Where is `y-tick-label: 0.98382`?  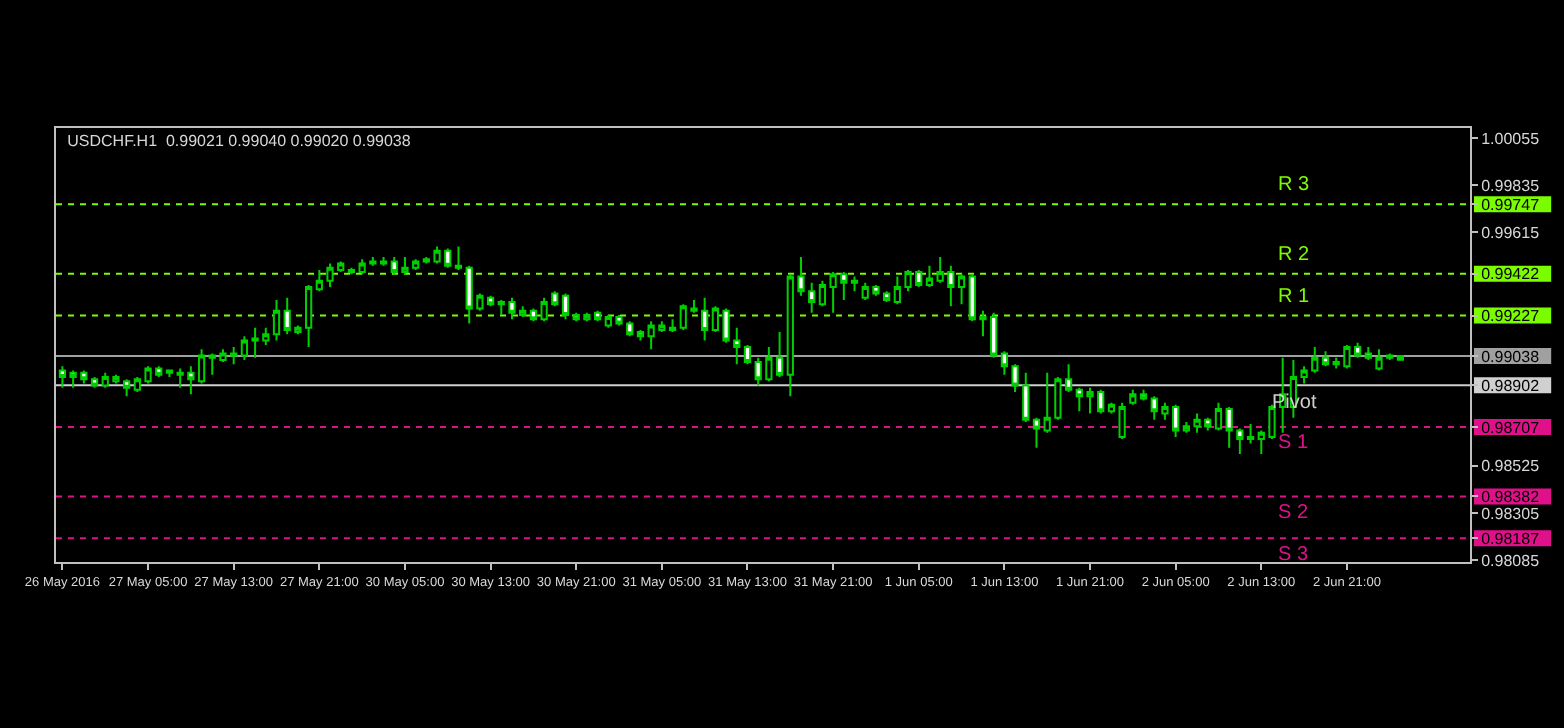 y-tick-label: 0.98382 is located at coordinates (1511, 497).